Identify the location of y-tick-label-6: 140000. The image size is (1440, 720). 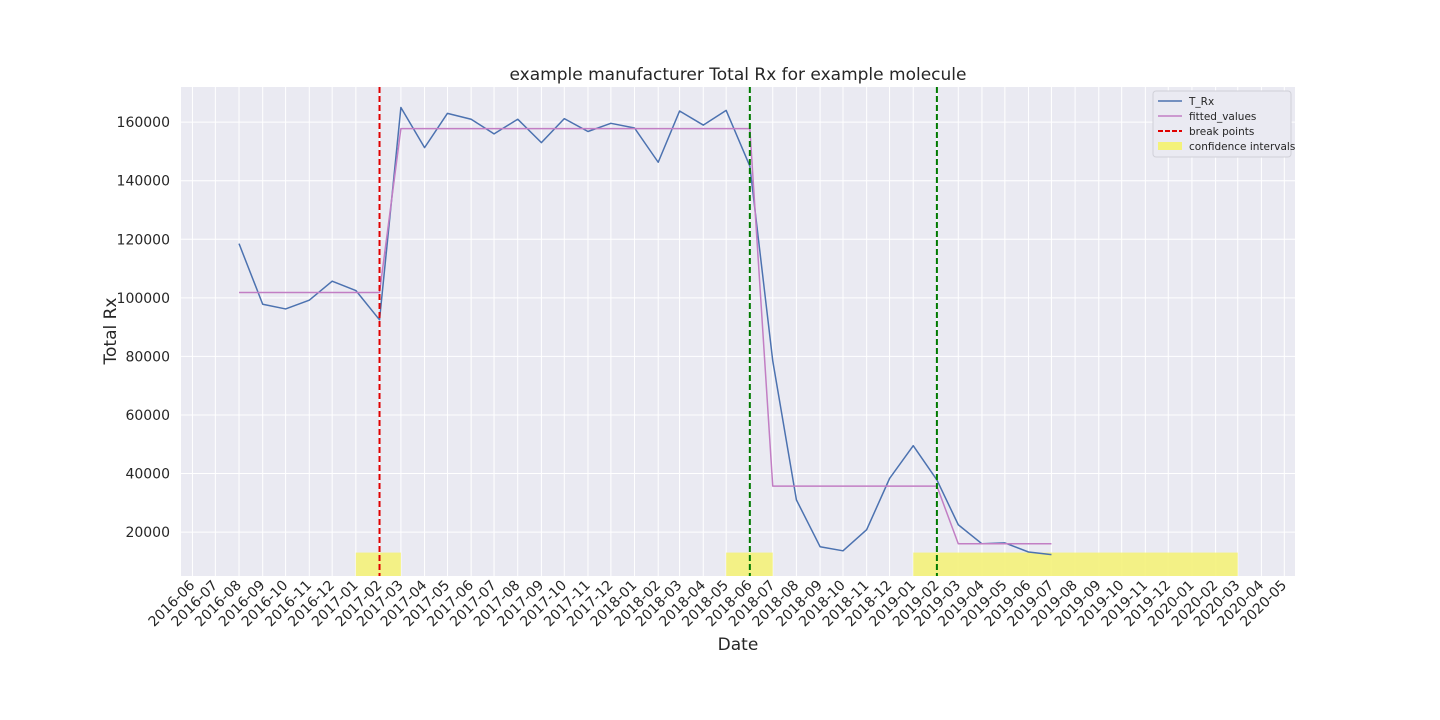
(143, 182).